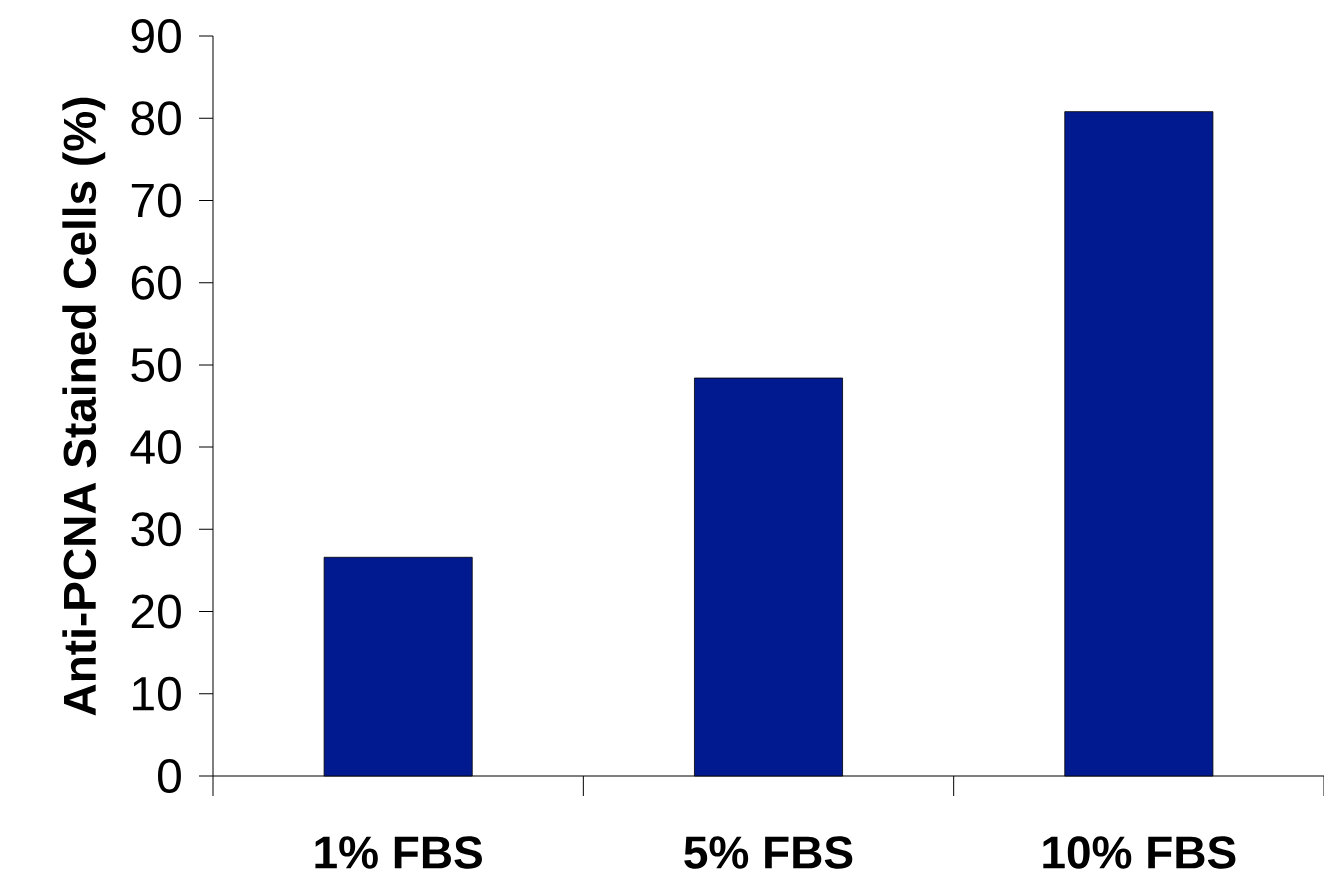 Image resolution: width=1324 pixels, height=892 pixels. I want to click on x-tick-label: 5% FBS, so click(768, 852).